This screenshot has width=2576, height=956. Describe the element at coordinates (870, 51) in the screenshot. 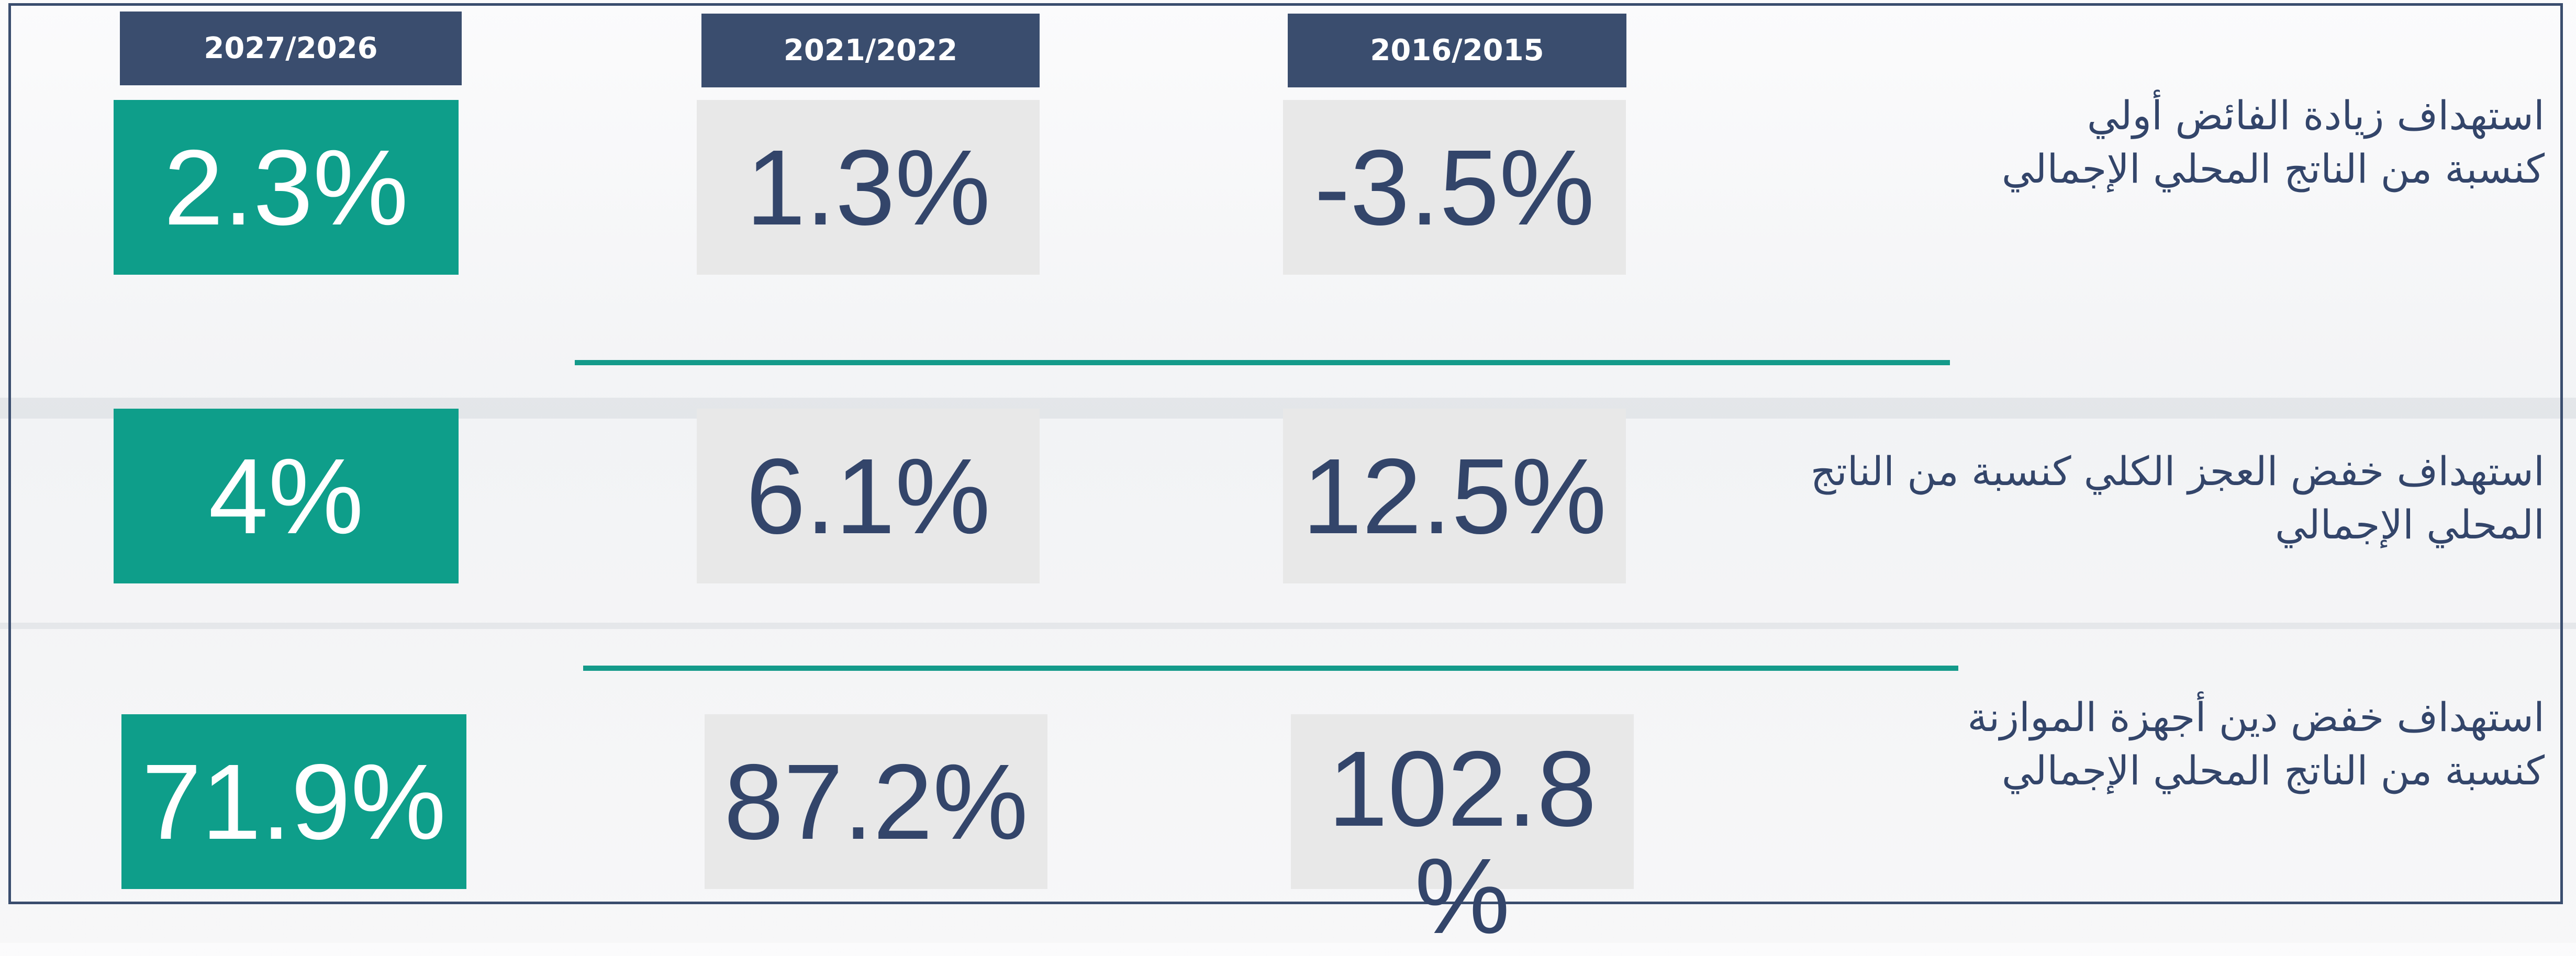

I see `column-header: 2021/2022` at that location.